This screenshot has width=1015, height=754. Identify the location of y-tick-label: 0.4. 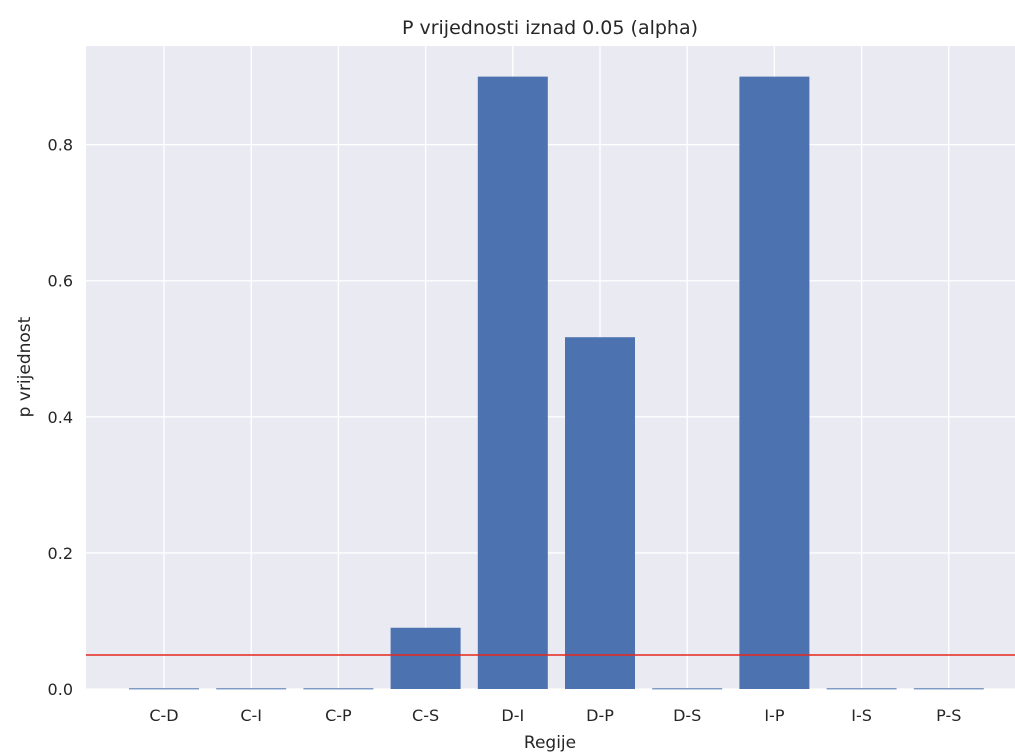
(60, 417).